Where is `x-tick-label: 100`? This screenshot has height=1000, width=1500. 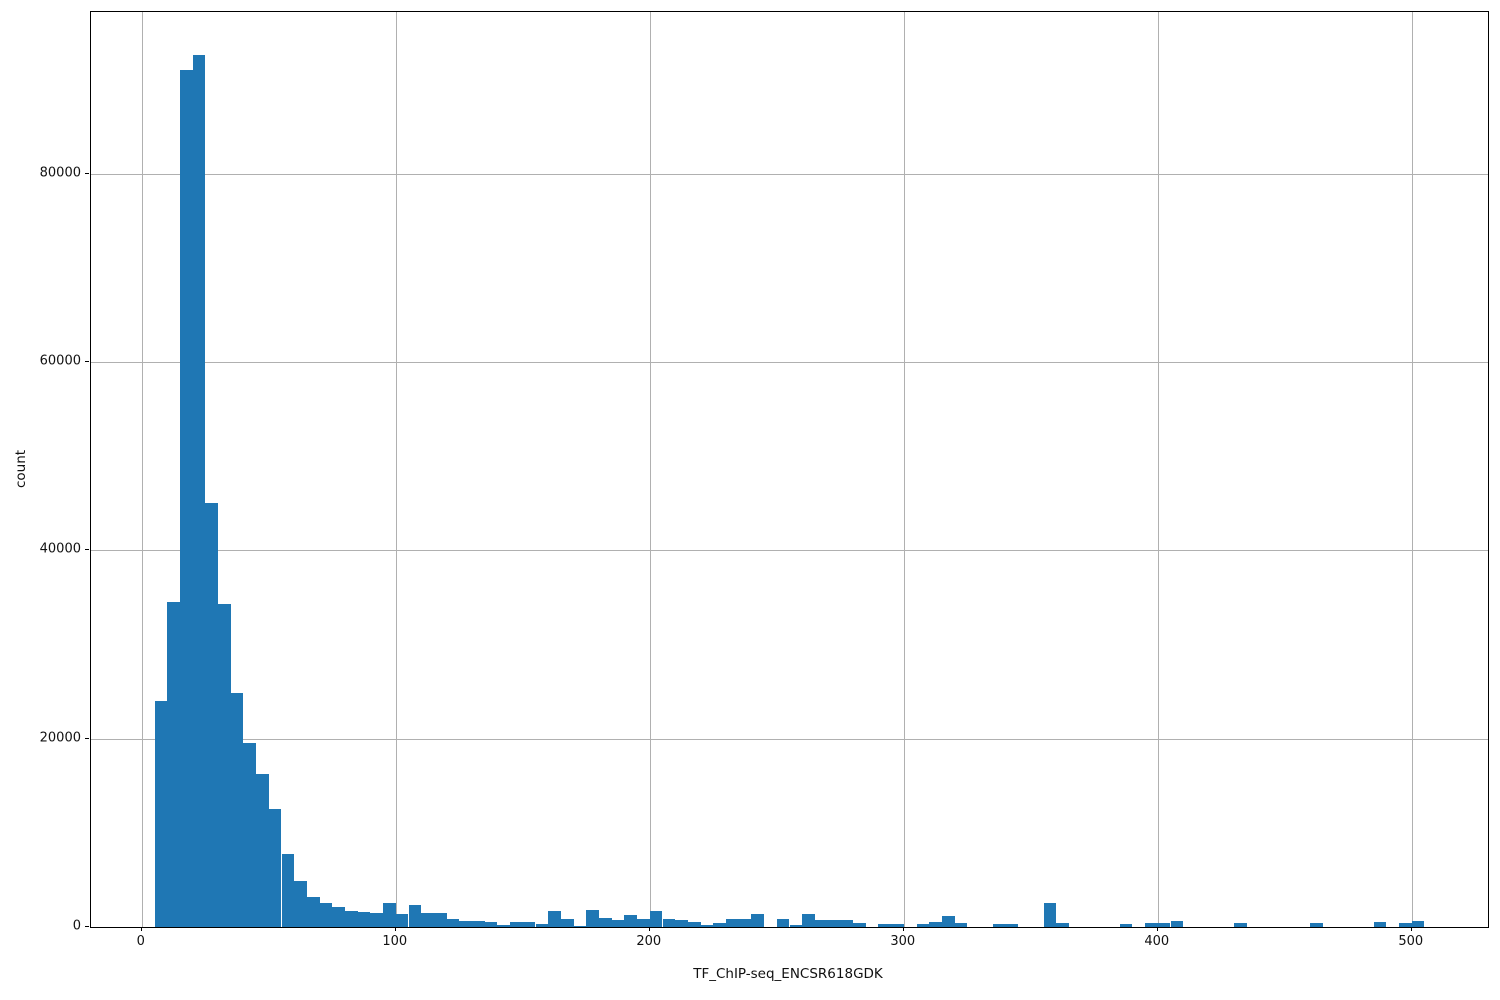
x-tick-label: 100 is located at coordinates (395, 941).